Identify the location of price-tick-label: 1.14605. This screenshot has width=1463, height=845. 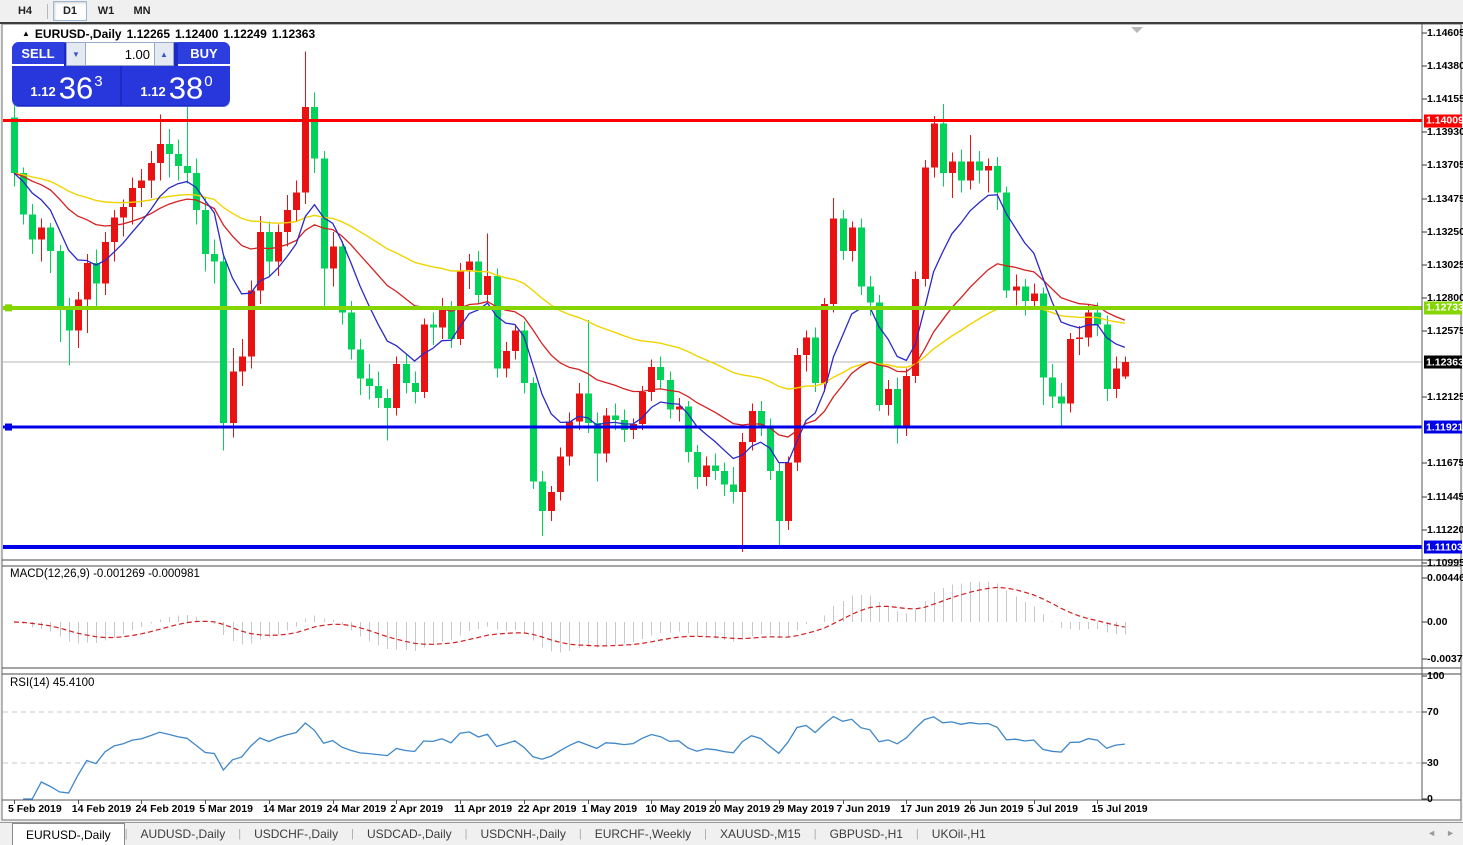
(1445, 33).